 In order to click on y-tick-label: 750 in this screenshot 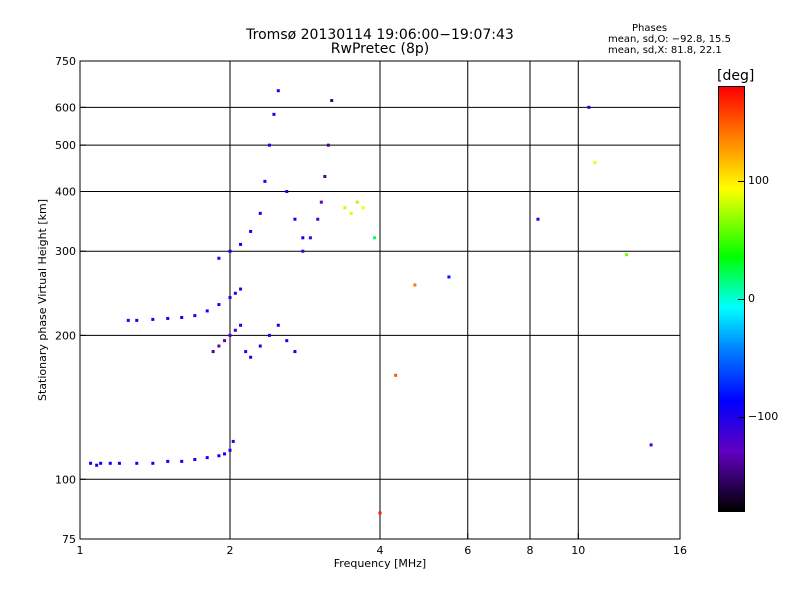, I will do `click(65, 61)`.